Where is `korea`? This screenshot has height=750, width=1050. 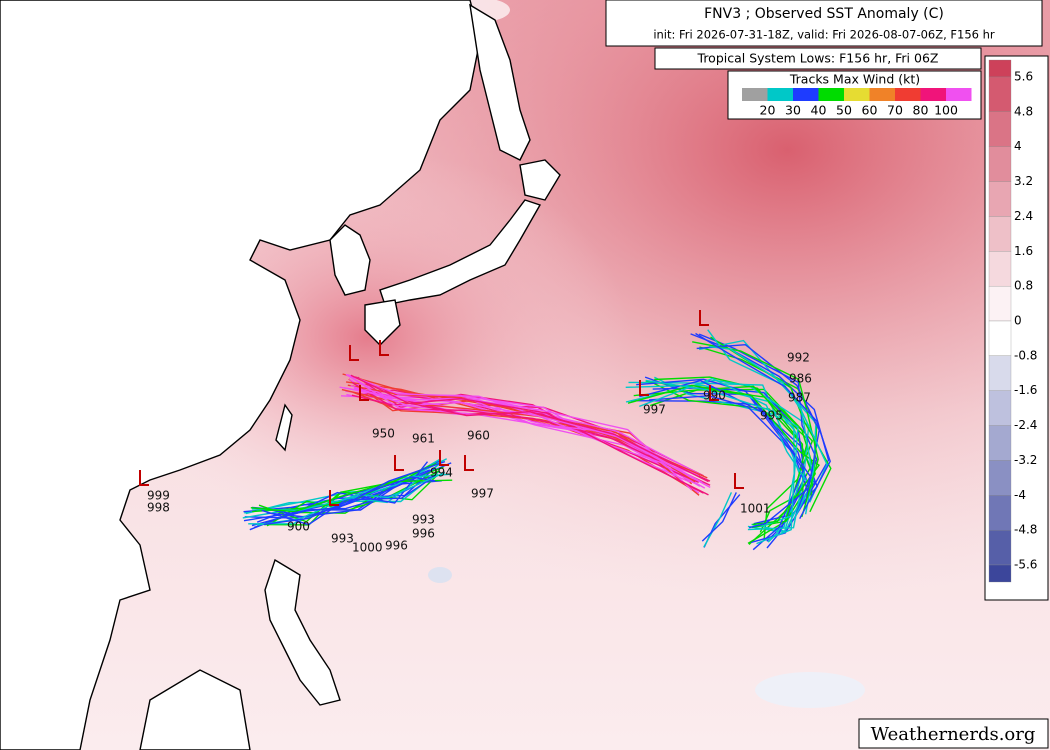
korea is located at coordinates (350, 260).